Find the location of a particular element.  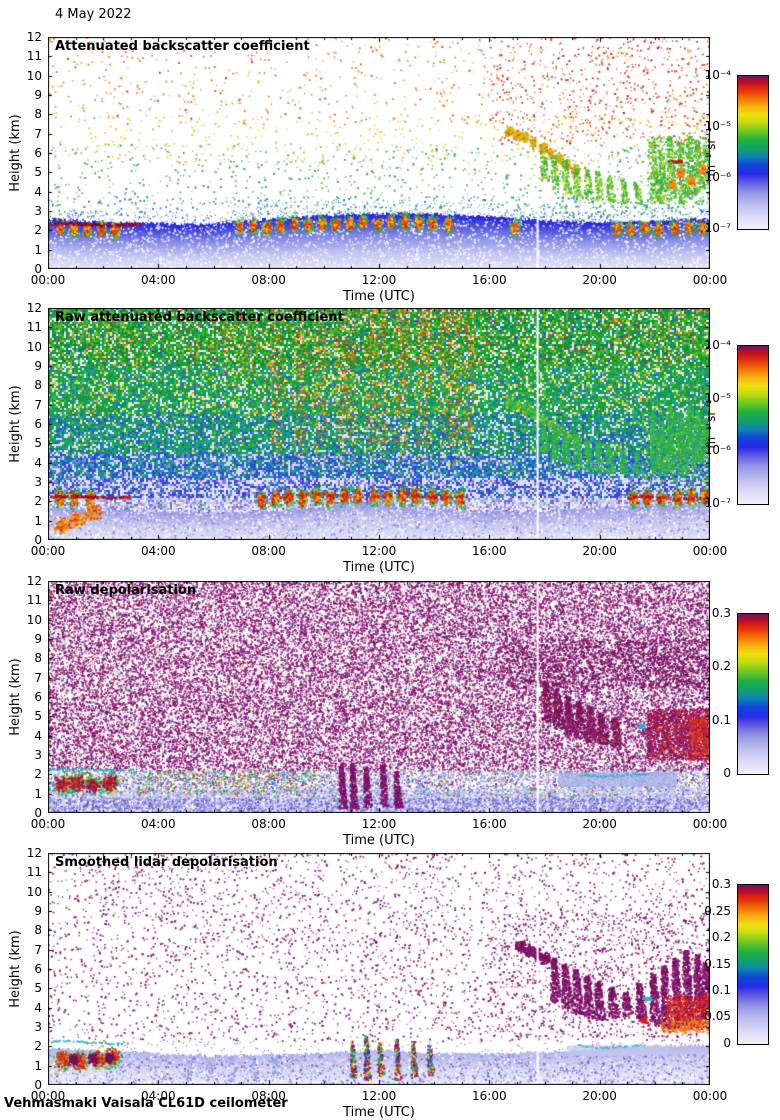

colorbar-tick-label: 0.25 is located at coordinates (717, 910).